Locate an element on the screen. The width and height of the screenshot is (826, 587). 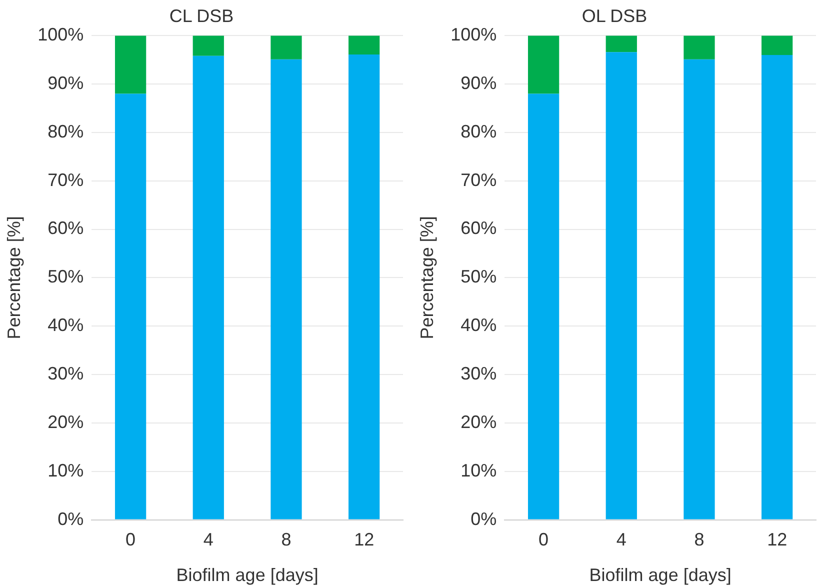
chart-title: CL DSB is located at coordinates (201, 16).